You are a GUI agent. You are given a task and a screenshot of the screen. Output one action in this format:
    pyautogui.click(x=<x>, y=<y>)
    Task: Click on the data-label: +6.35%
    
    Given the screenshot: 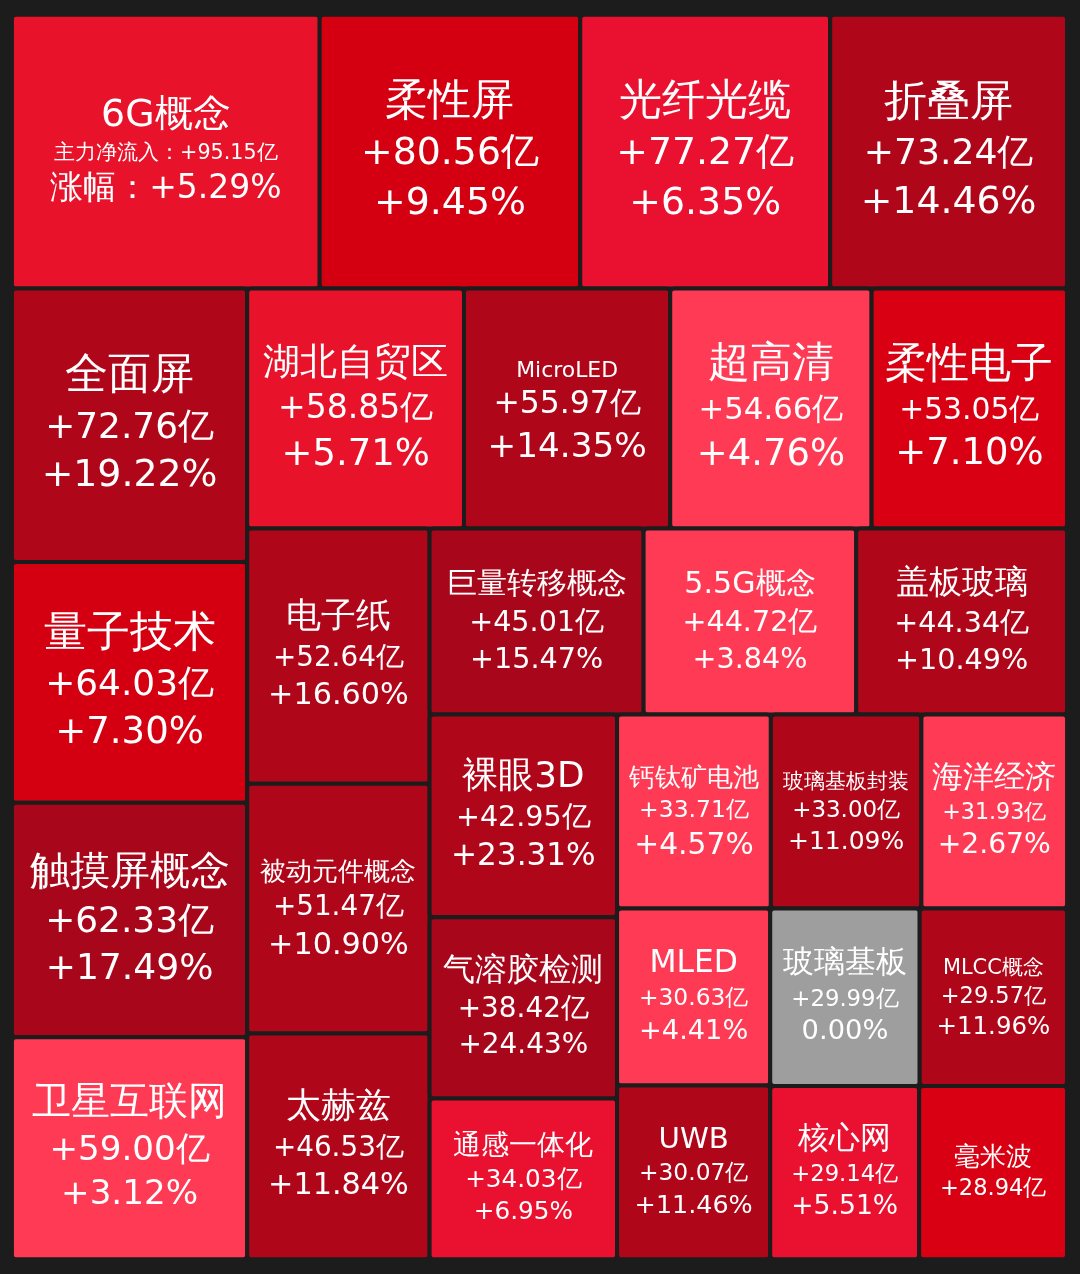 What is the action you would take?
    pyautogui.click(x=705, y=200)
    